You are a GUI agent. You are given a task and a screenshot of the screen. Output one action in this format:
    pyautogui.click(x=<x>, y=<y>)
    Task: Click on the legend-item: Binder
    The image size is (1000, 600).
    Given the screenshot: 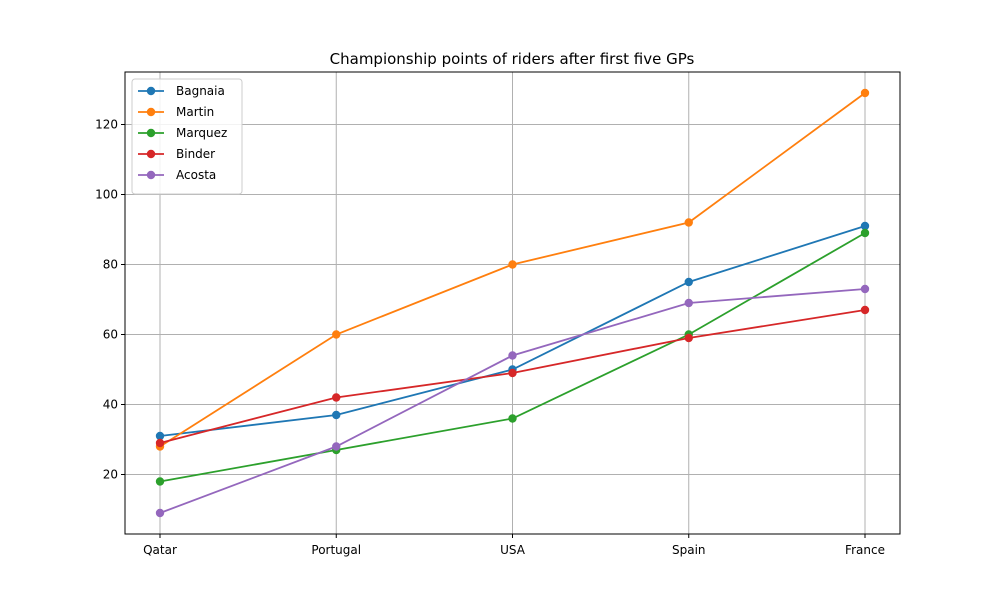 What is the action you would take?
    pyautogui.click(x=176, y=154)
    